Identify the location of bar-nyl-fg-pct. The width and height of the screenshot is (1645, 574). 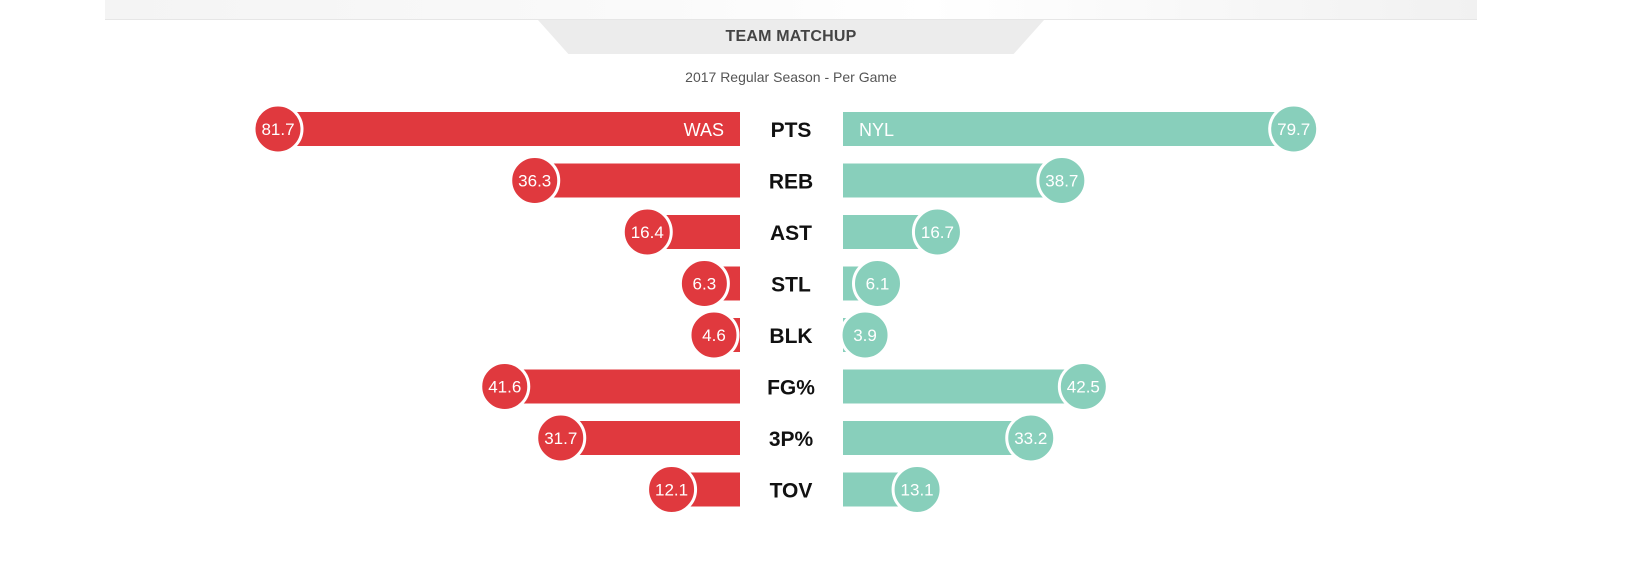
(963, 386).